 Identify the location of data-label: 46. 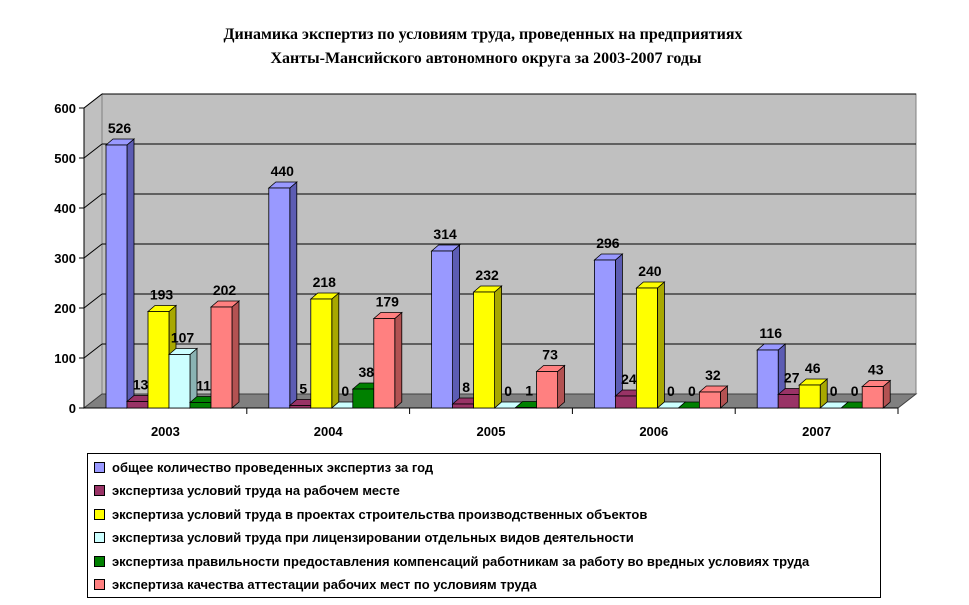
(813, 368).